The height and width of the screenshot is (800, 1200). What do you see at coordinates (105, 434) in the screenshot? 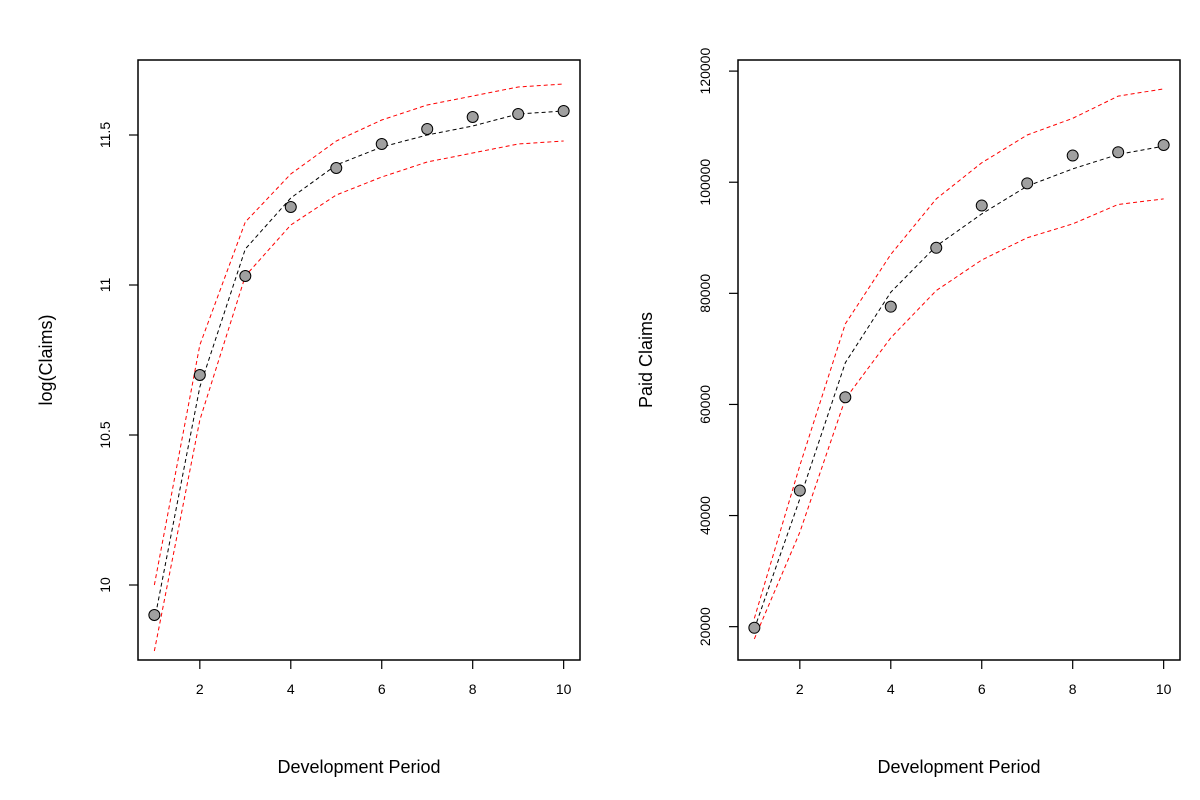
I see `y-tick-label: 10.5` at bounding box center [105, 434].